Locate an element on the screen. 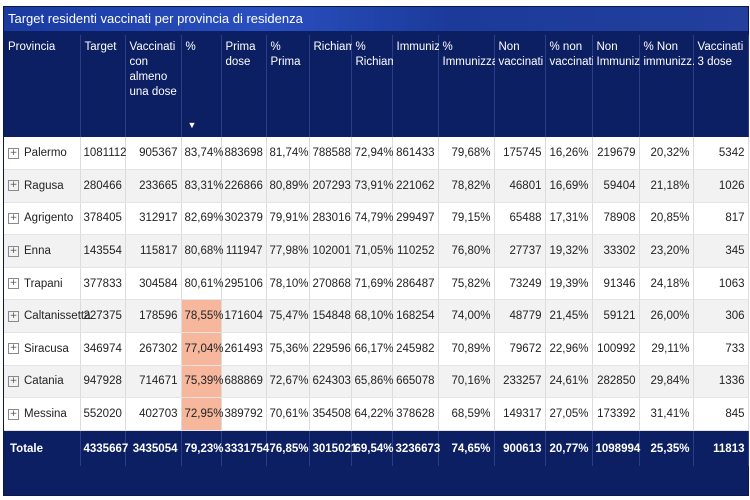 The width and height of the screenshot is (750, 500). province-cell: + Palermo is located at coordinates (42, 154).